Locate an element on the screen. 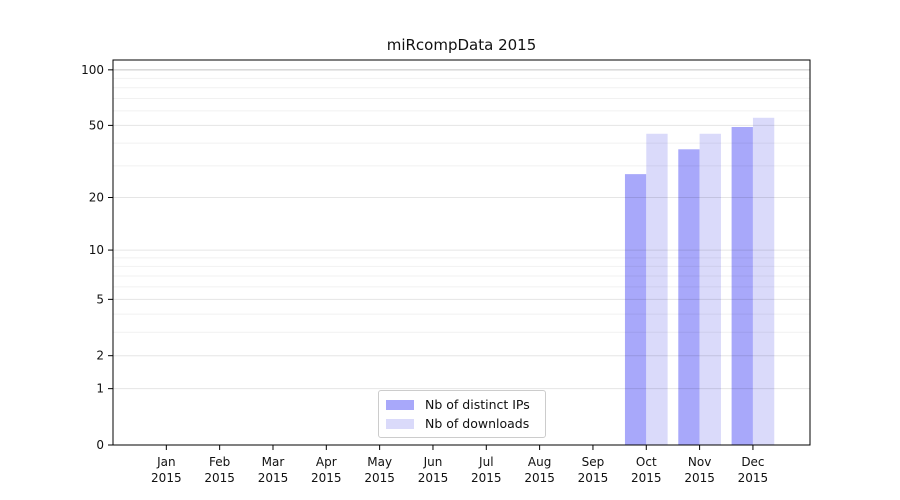 Image resolution: width=900 pixels, height=500 pixels. legend-swatch-distinct-ips-icon is located at coordinates (400, 404).